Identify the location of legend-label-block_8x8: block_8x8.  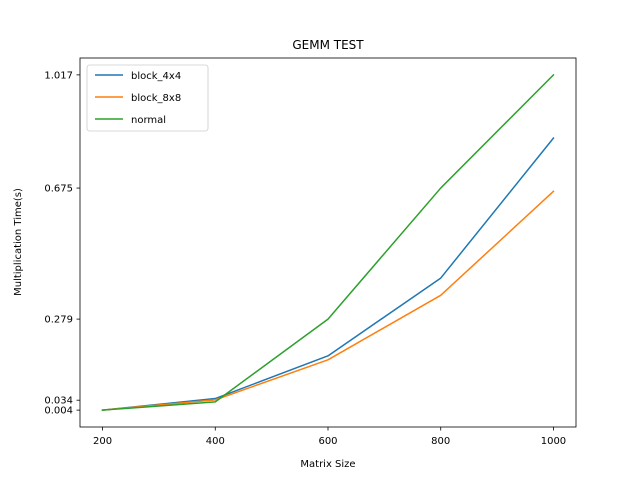
(156, 98).